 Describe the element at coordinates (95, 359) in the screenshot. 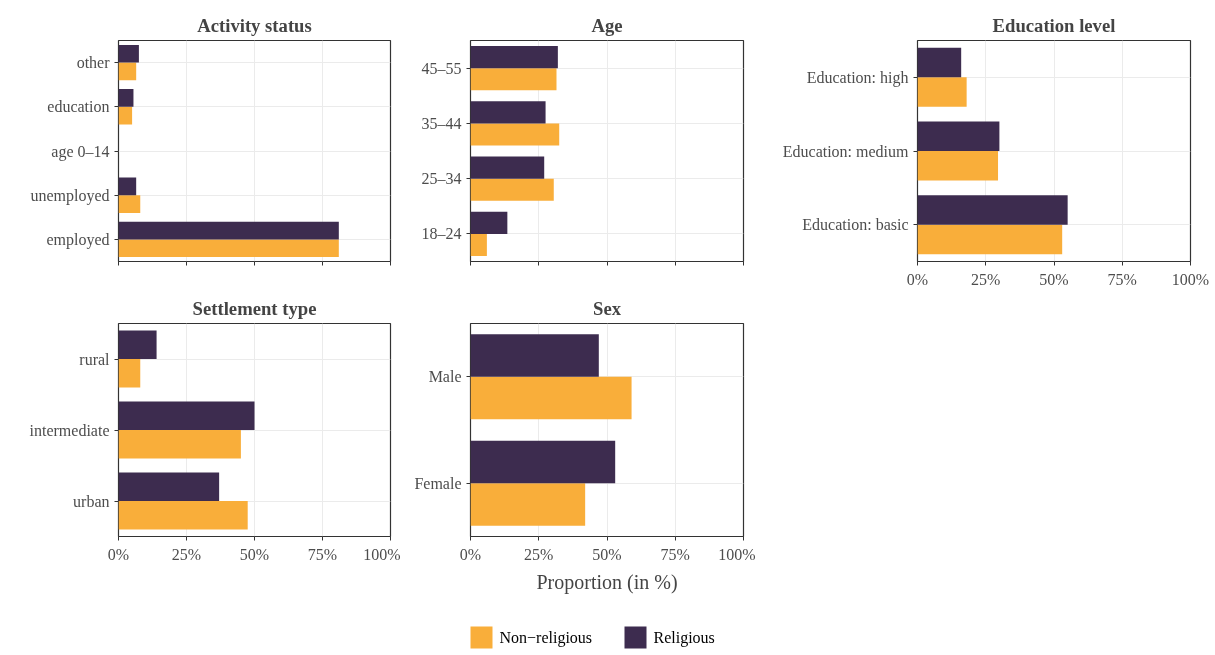

I see `y-tick-label: rural` at that location.